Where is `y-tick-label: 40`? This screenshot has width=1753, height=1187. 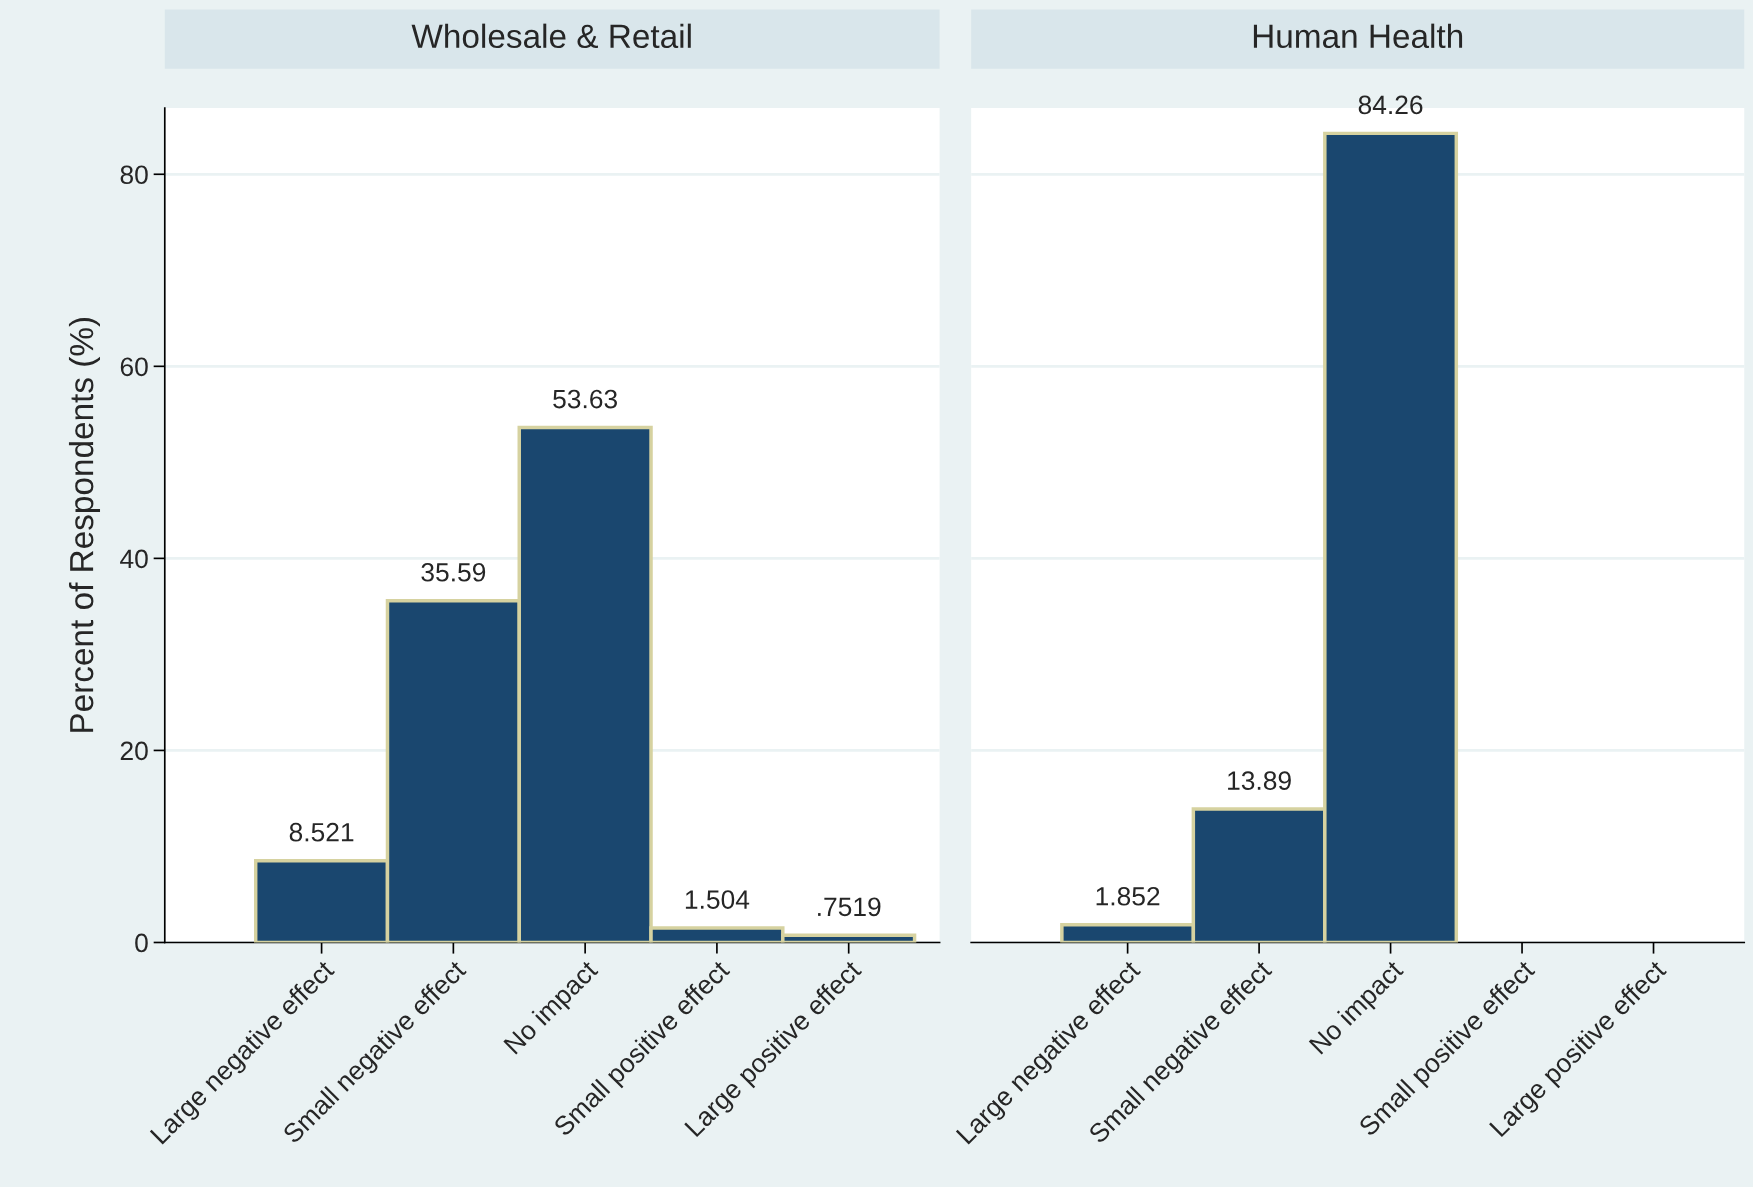 y-tick-label: 40 is located at coordinates (134, 559).